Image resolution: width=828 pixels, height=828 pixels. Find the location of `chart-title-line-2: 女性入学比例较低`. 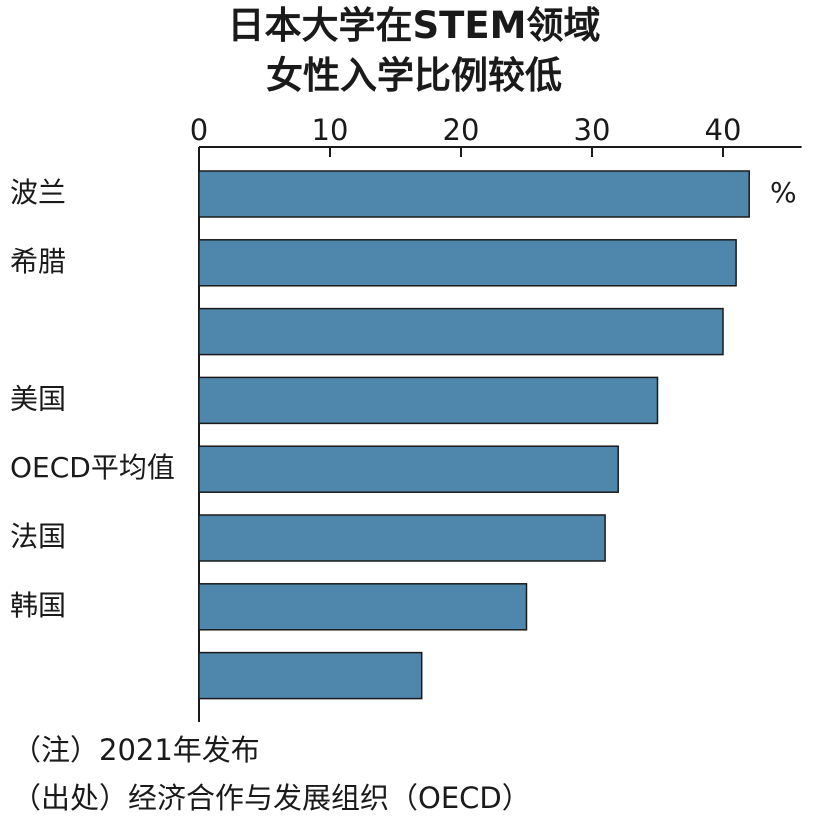

chart-title-line-2: 女性入学比例较低 is located at coordinates (414, 75).